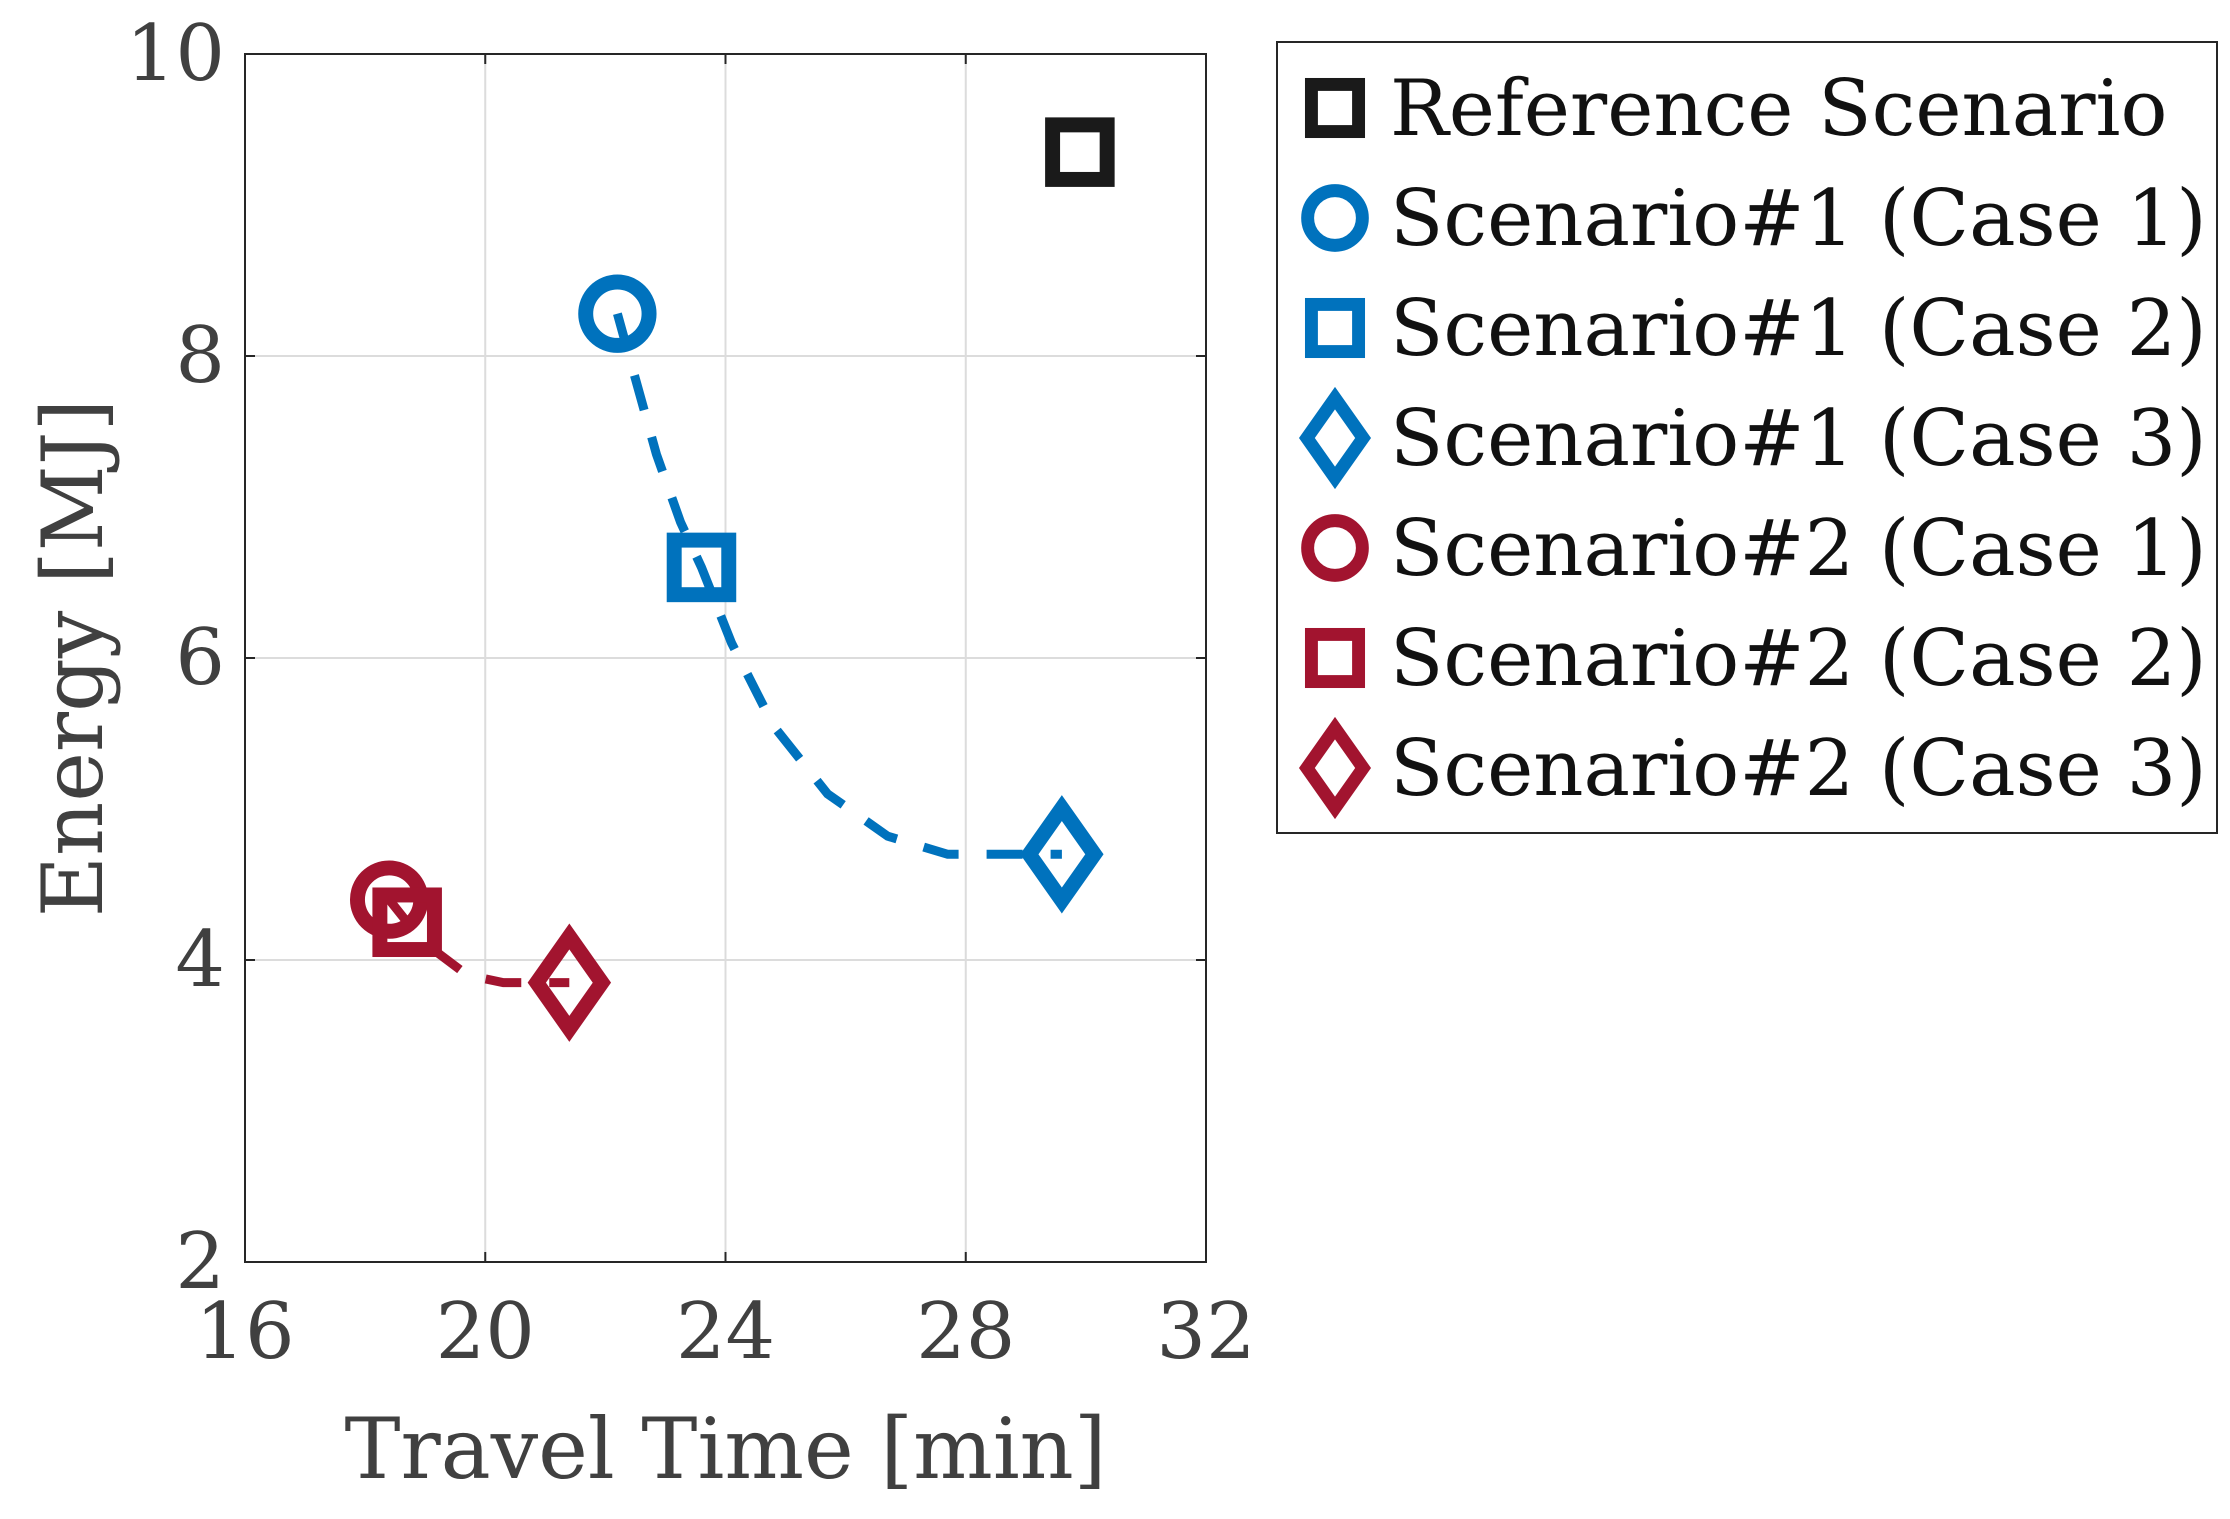 This screenshot has width=2230, height=1519. I want to click on y-tick-label: 10, so click(175, 54).